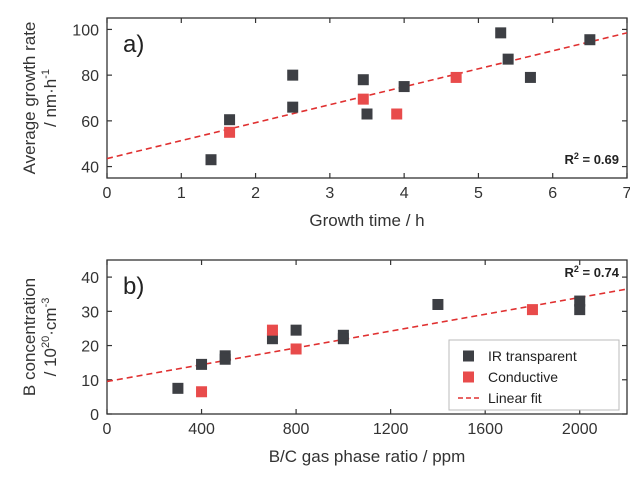 The image size is (630, 479). What do you see at coordinates (591, 272) in the screenshot?
I see `r2-annotation: R2 = 0.74` at bounding box center [591, 272].